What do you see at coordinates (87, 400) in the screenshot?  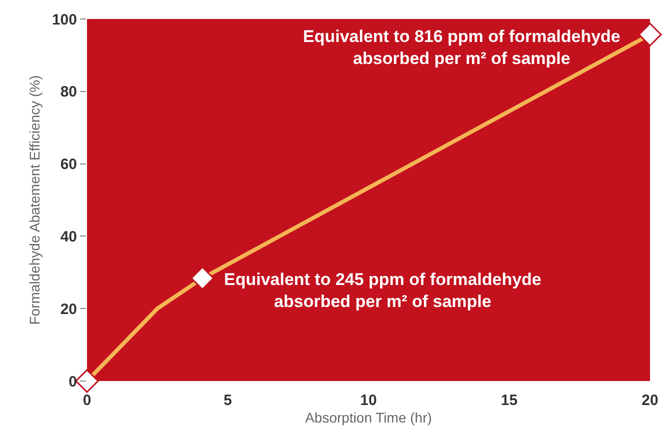 I see `x-tick-label: 0` at bounding box center [87, 400].